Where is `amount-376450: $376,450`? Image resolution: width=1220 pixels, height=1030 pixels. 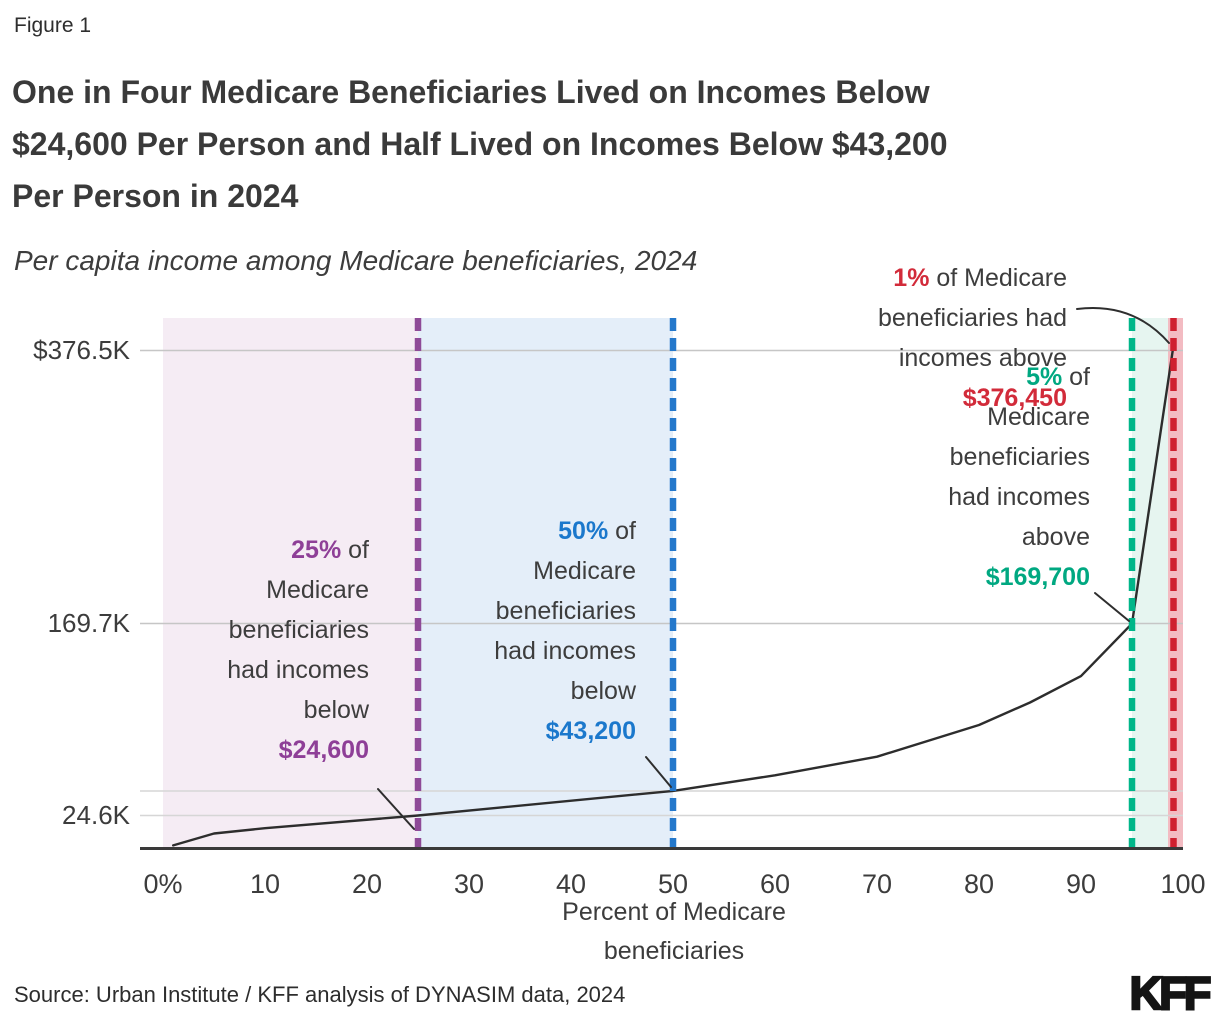
amount-376450: $376,450 is located at coordinates (1014, 398).